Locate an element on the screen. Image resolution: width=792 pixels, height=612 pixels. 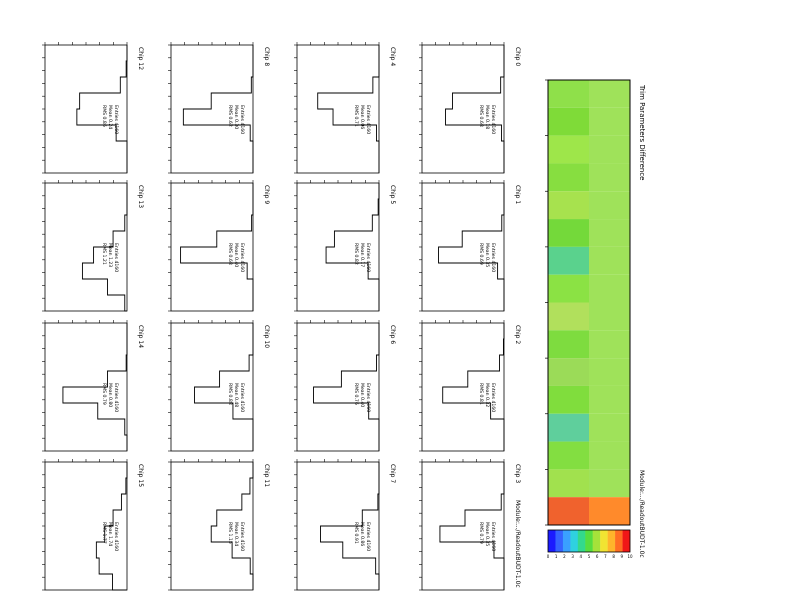
stats-line: Mean 0.32 is located at coordinates (487, 395).